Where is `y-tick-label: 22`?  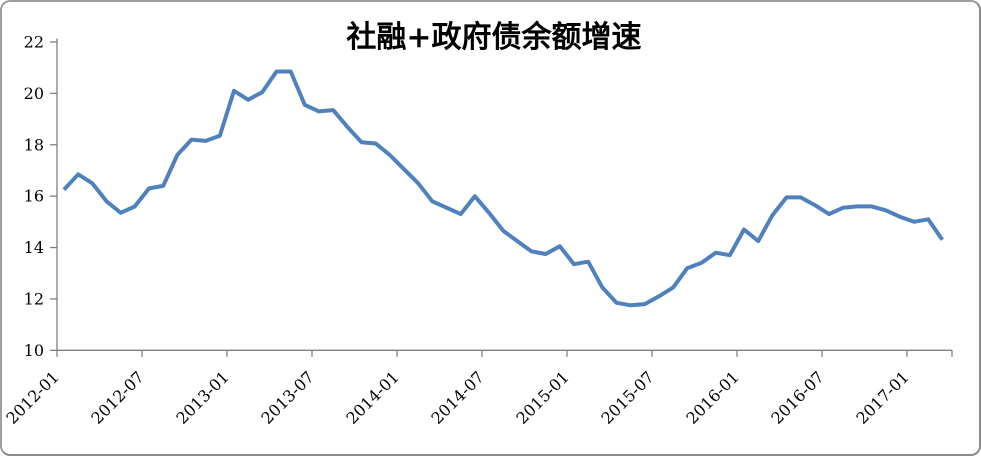 y-tick-label: 22 is located at coordinates (34, 42).